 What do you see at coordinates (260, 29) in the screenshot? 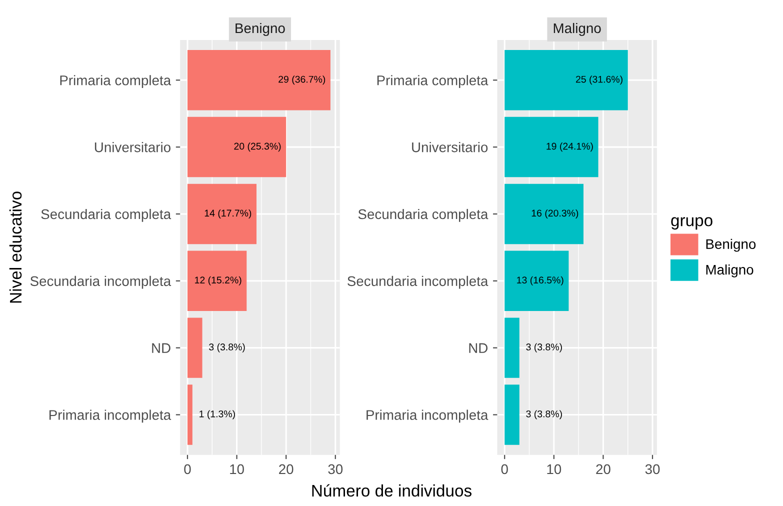
I see `chart-title: Benigno` at bounding box center [260, 29].